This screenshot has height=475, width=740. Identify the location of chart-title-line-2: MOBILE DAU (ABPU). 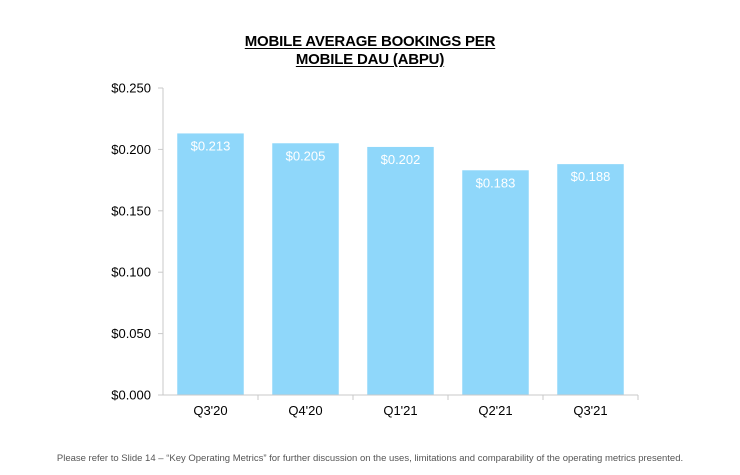
(370, 59).